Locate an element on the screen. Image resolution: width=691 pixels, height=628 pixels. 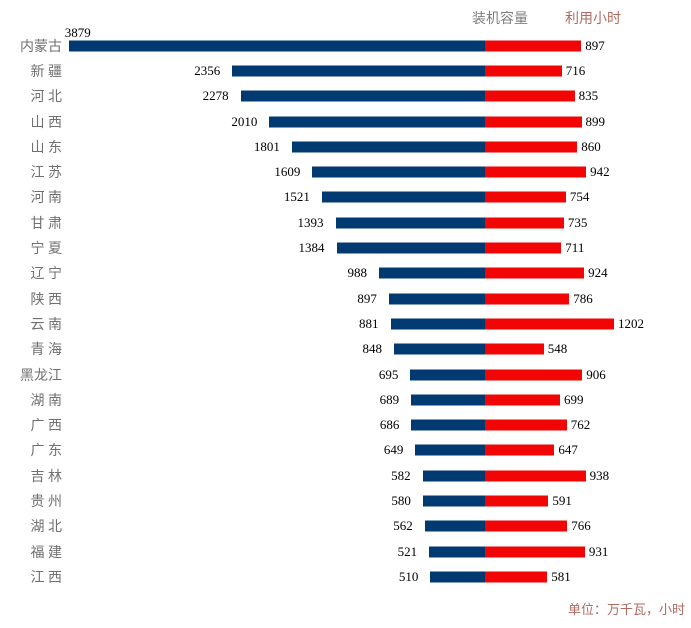
category-label: 广 西 is located at coordinates (46, 427).